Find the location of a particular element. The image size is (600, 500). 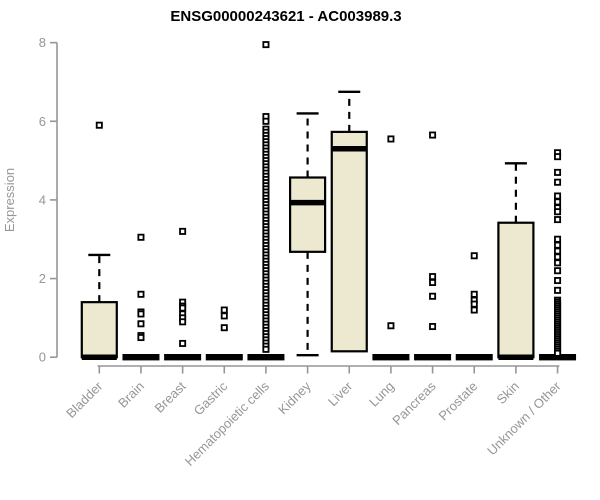

boxplot-lung is located at coordinates (391, 248).